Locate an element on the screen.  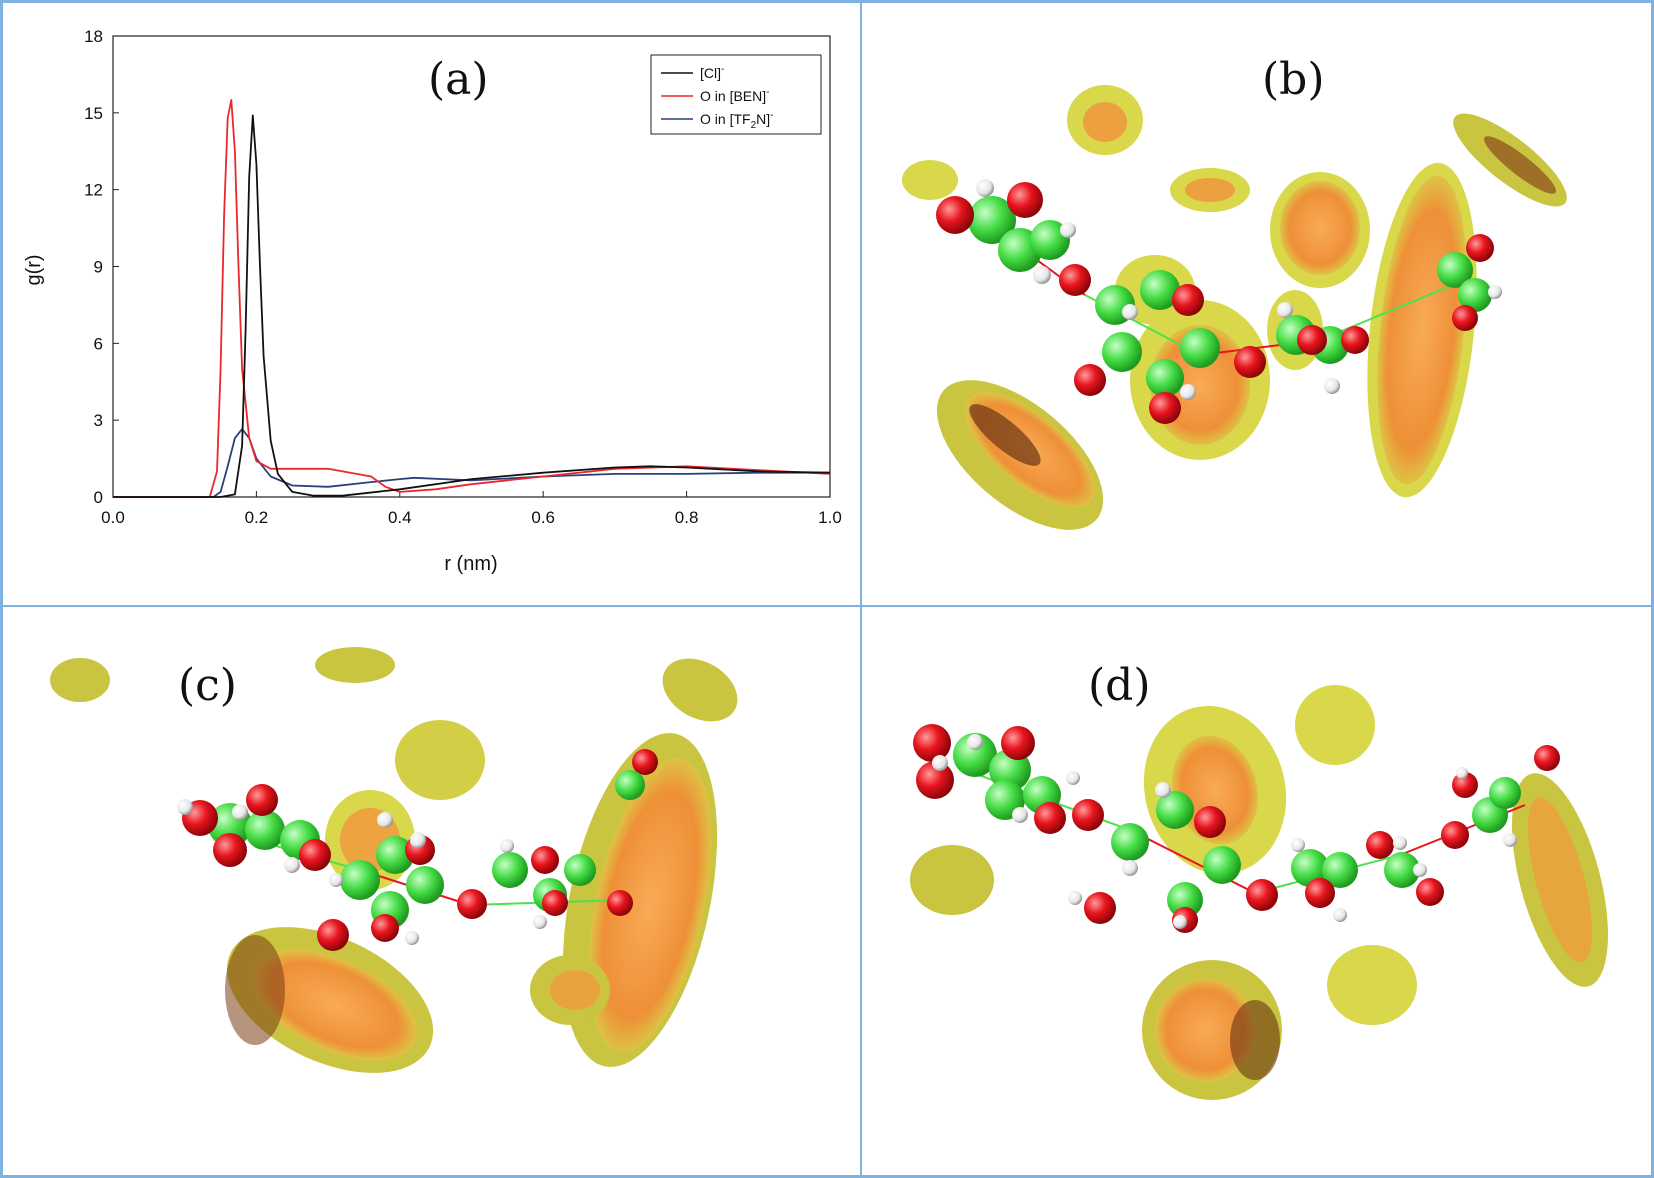
series-line-ben is located at coordinates (472, 298).